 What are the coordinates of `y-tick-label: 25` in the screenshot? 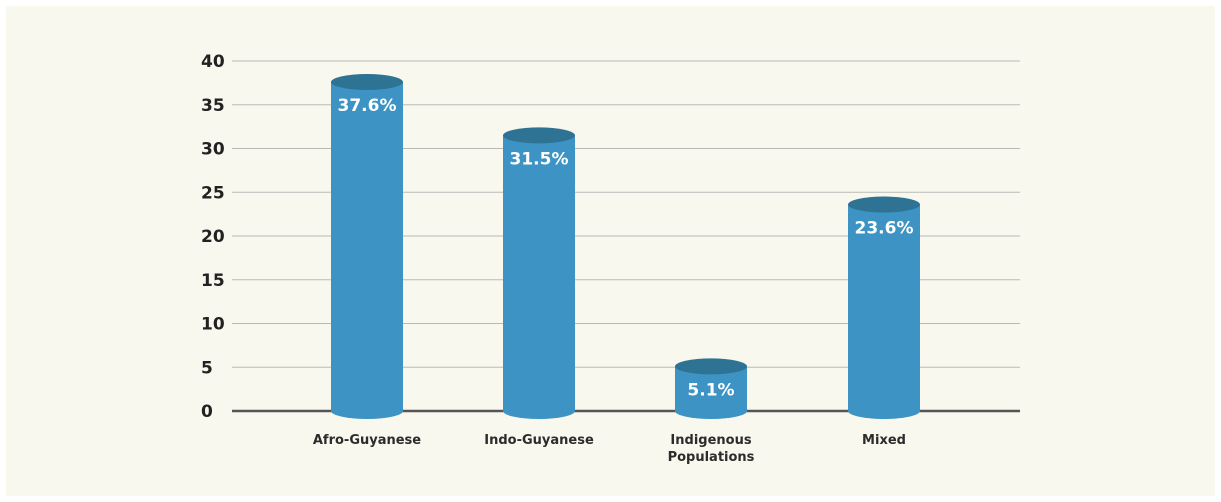 It's located at (213, 193).